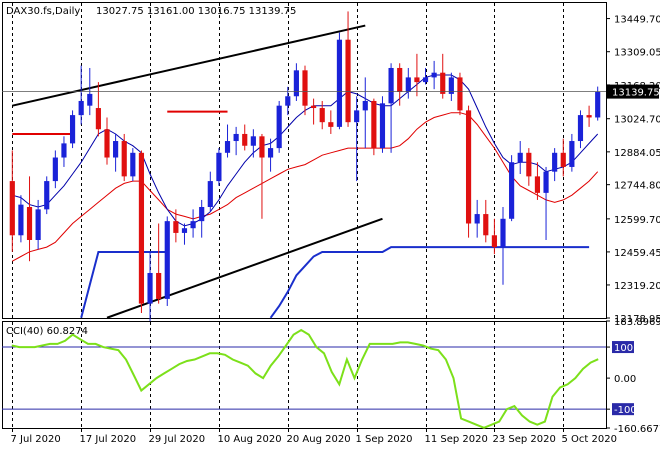 Image resolution: width=660 pixels, height=450 pixels. What do you see at coordinates (637, 20) in the screenshot?
I see `price-tick-label: 13449.70` at bounding box center [637, 20].